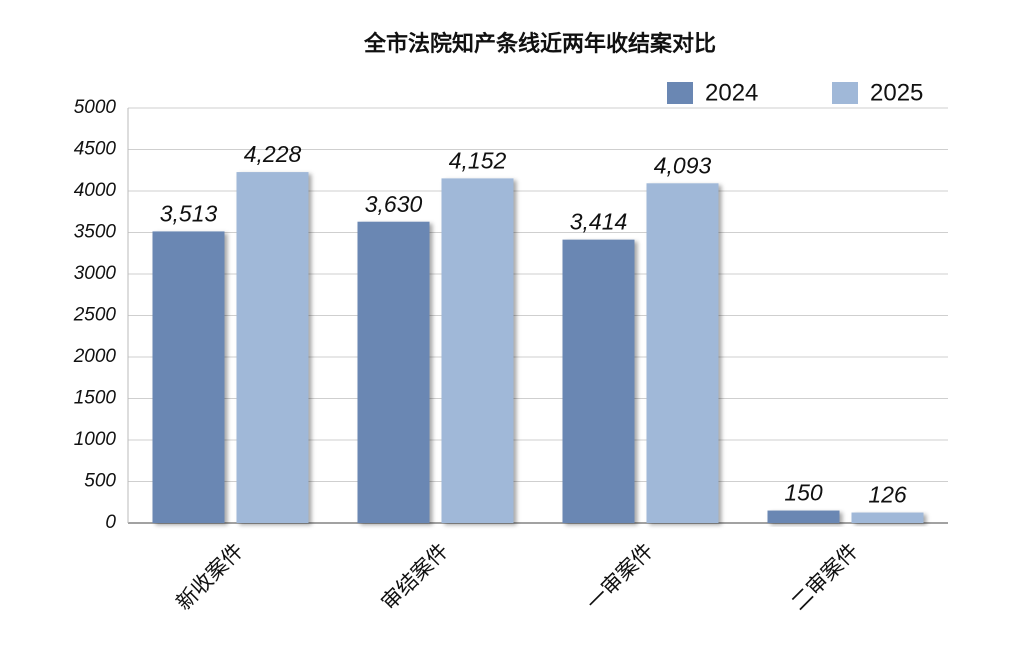 This screenshot has height=649, width=1023. Describe the element at coordinates (95, 190) in the screenshot. I see `y-tick-label: 4000` at that location.